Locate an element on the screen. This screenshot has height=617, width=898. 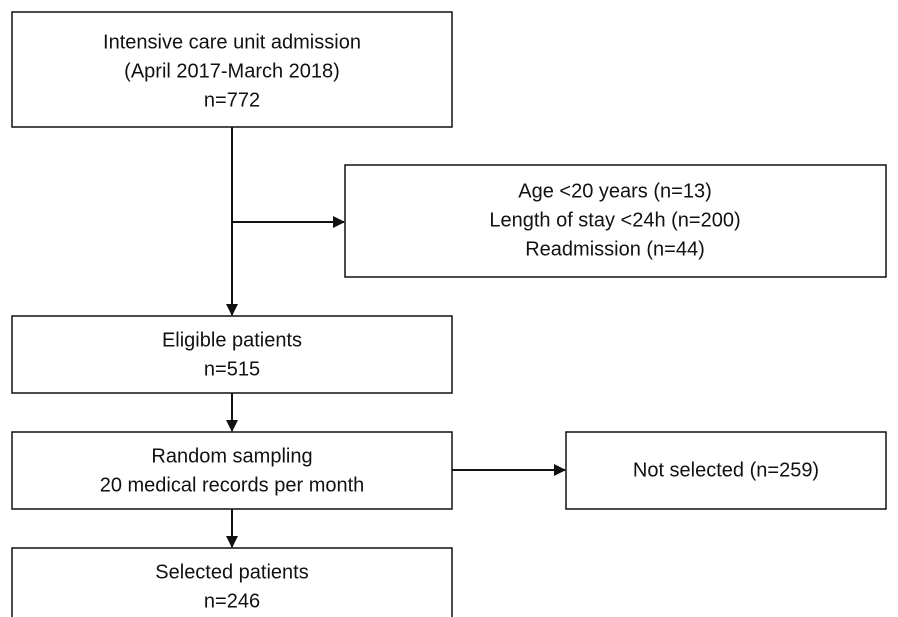
box-text: Age <20 years (n=13) is located at coordinates (614, 191).